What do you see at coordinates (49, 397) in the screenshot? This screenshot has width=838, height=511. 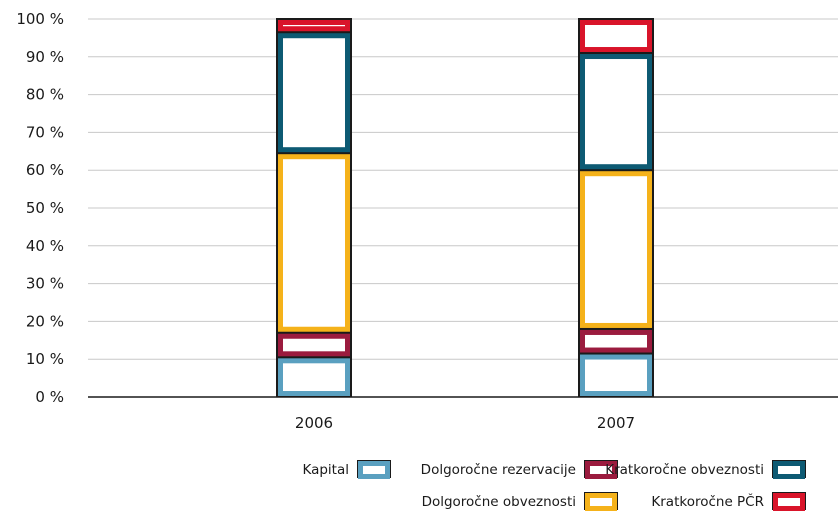 I see `y-tick-label: 0 %` at bounding box center [49, 397].